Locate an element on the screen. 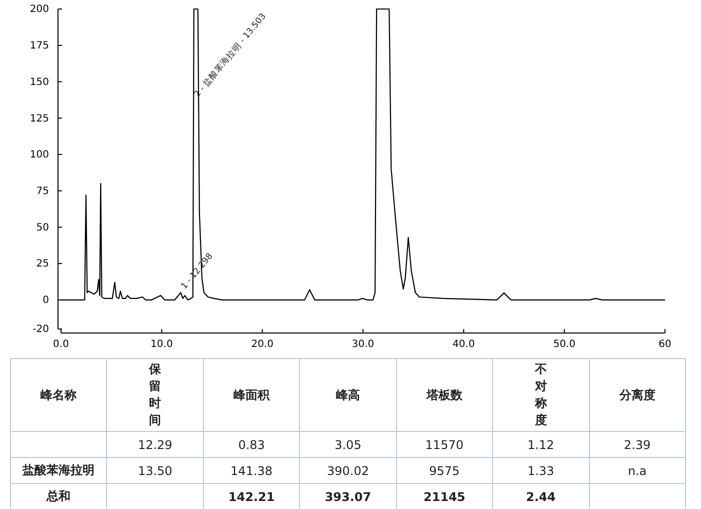  text: 390.02 is located at coordinates (347, 471).